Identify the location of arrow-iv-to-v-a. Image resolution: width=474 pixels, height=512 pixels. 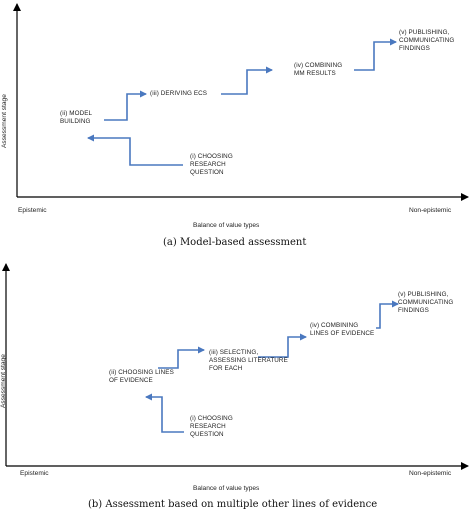
(375, 54).